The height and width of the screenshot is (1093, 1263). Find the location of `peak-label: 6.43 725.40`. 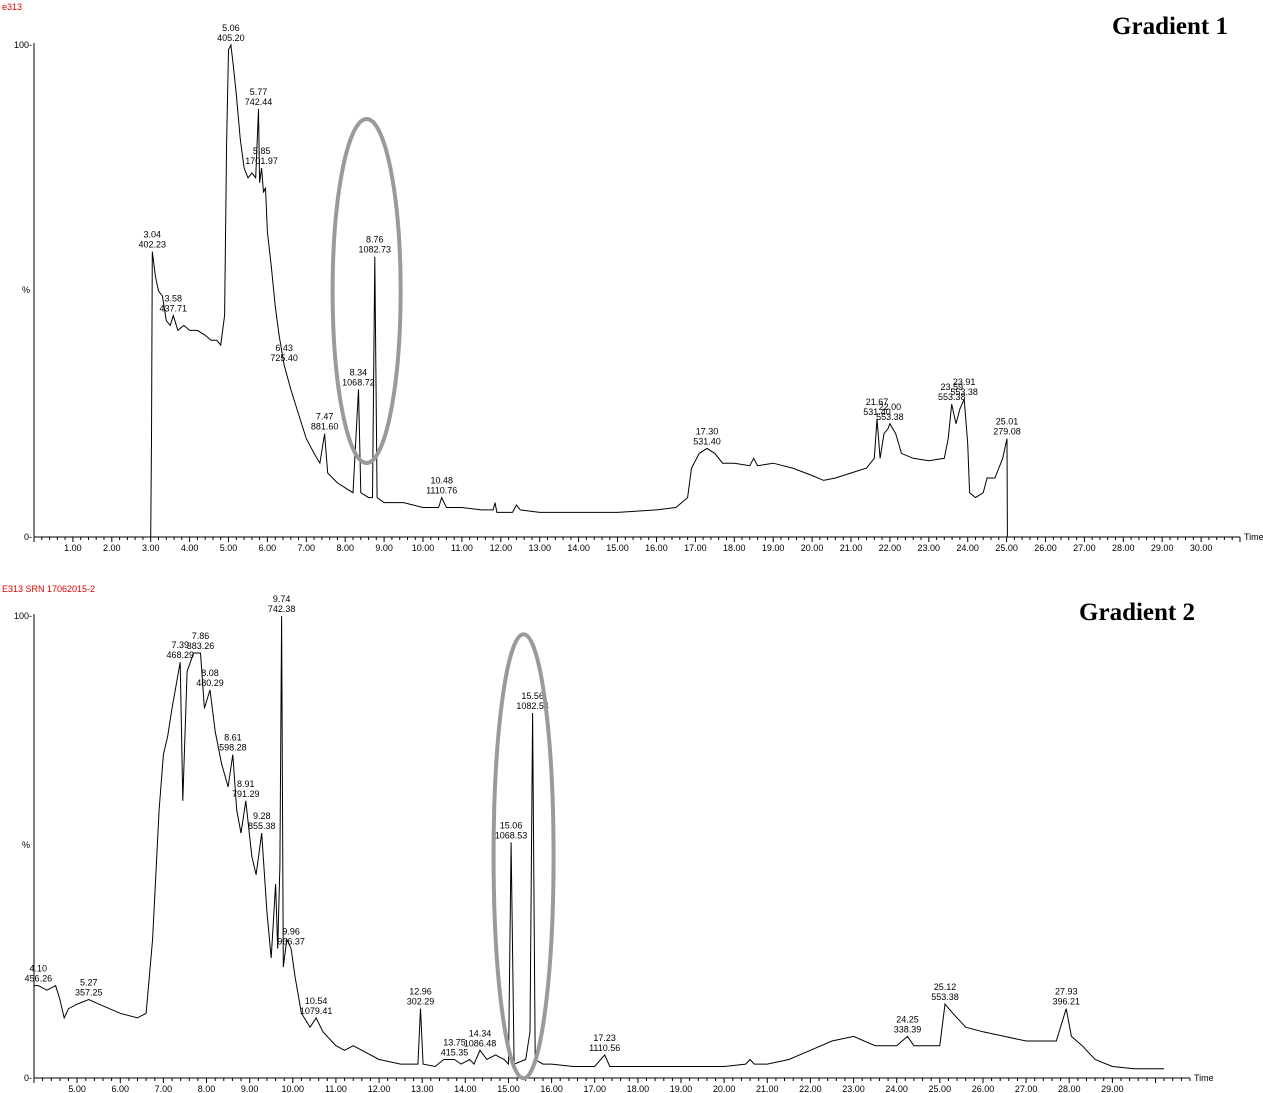

peak-label: 6.43 725.40 is located at coordinates (284, 353).